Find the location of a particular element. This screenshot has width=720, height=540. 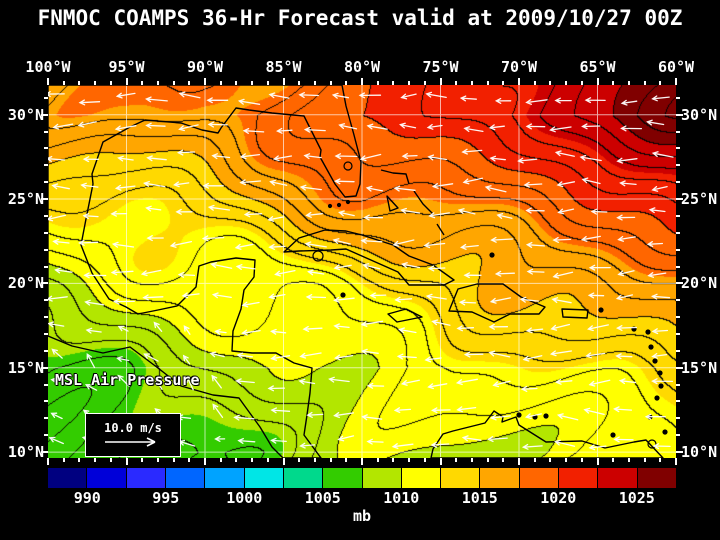

colorbar-unit-label: mb is located at coordinates (362, 516).